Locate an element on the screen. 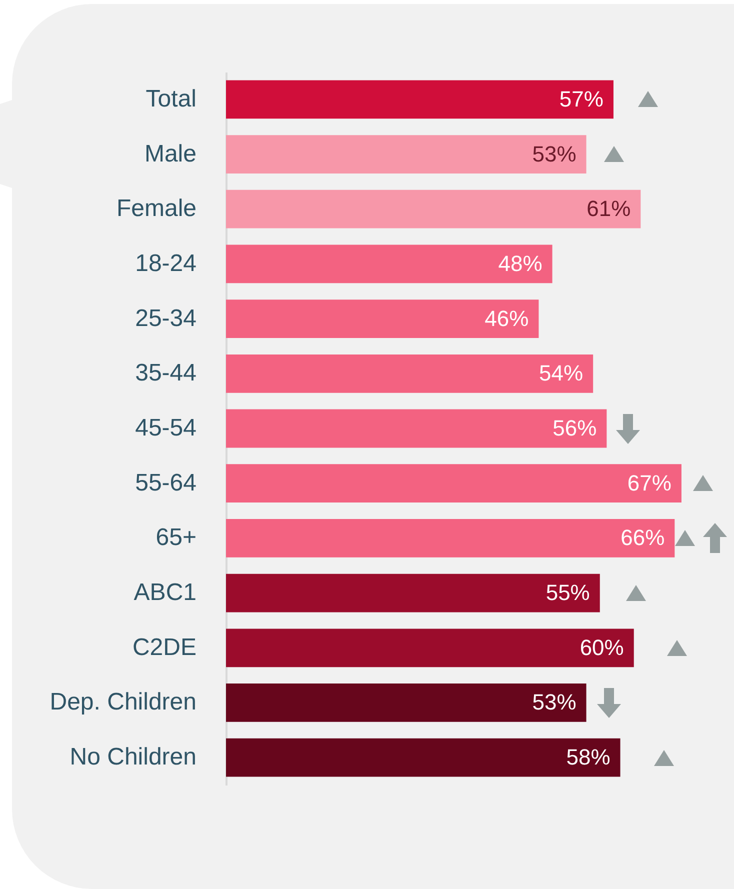  y-tick-label: 35-44 is located at coordinates (165, 373).